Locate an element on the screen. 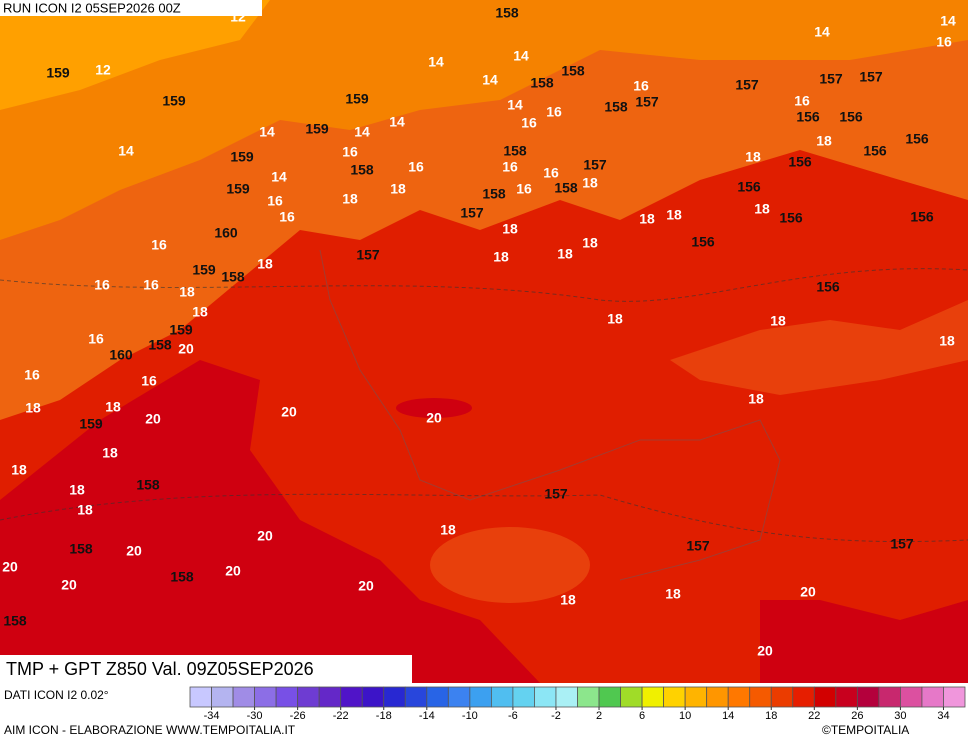 This screenshot has height=745, width=968. tick-label: -18 is located at coordinates (384, 716).